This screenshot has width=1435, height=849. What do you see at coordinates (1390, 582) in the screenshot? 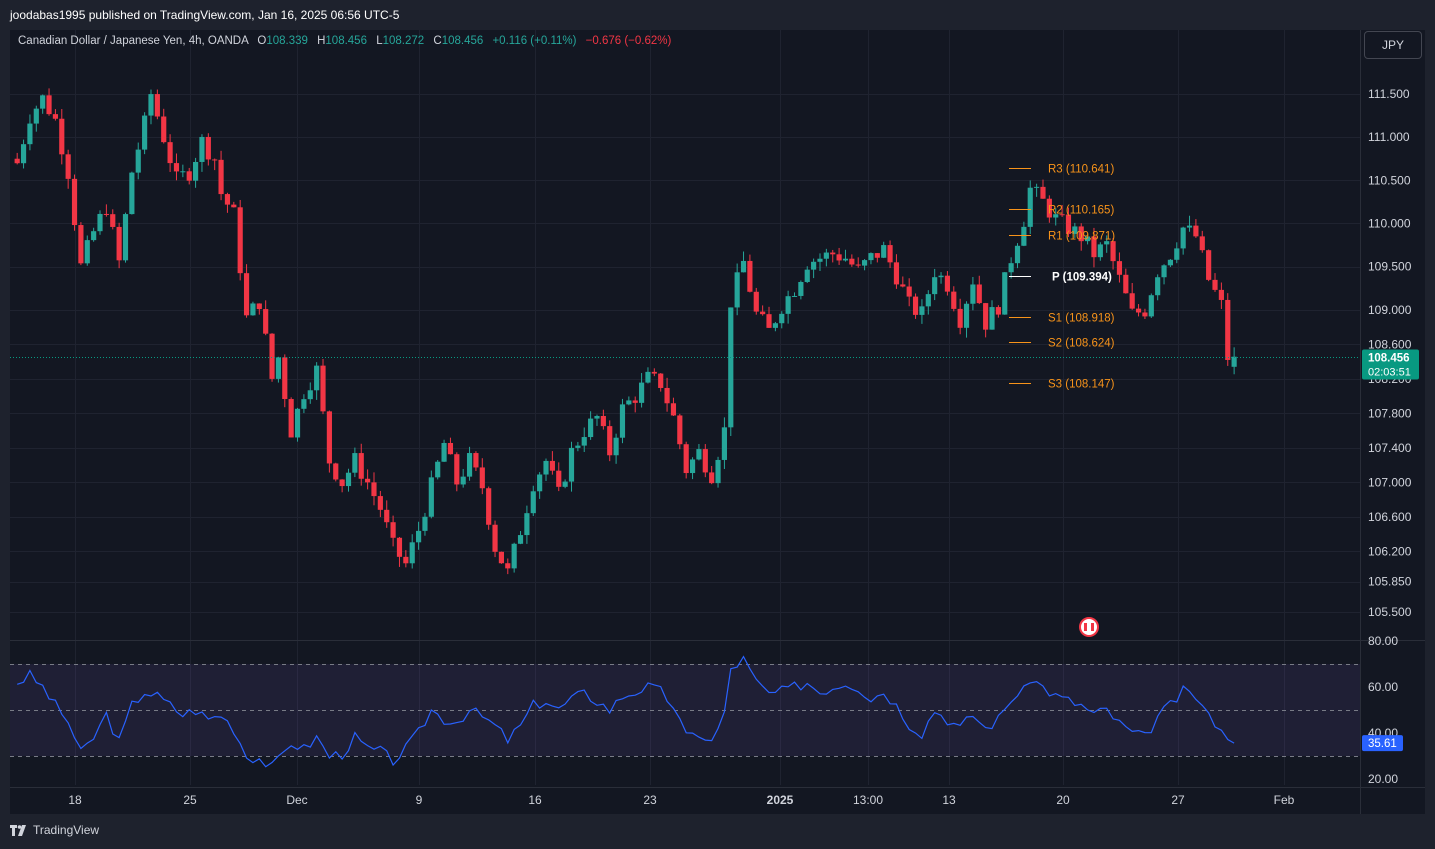
I see `price-tick-label: 105.850` at bounding box center [1390, 582].